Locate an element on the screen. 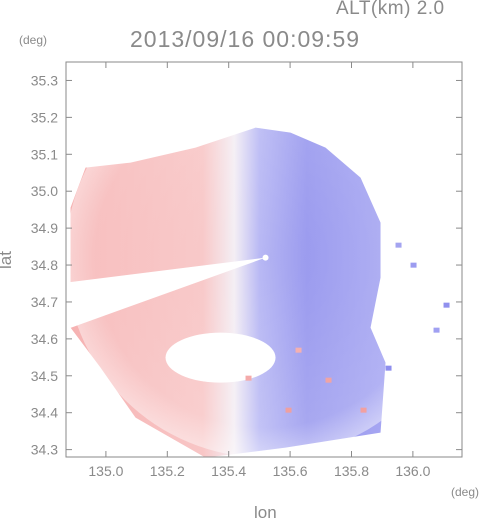  x-tick-label: 135.6 is located at coordinates (290, 471).